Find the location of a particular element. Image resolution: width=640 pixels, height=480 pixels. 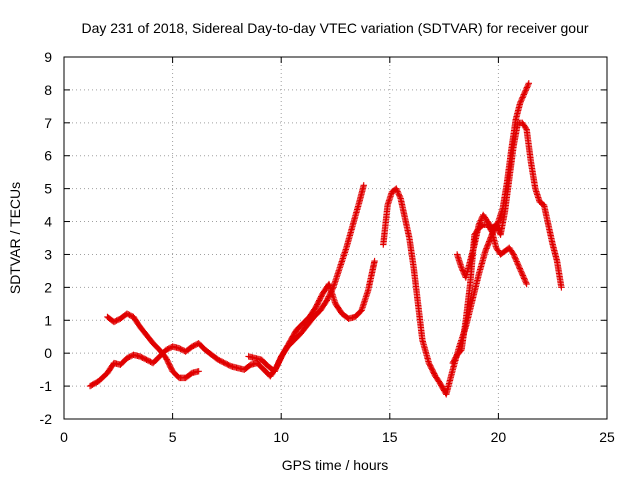

y-tick-label: 0 is located at coordinates (48, 353).